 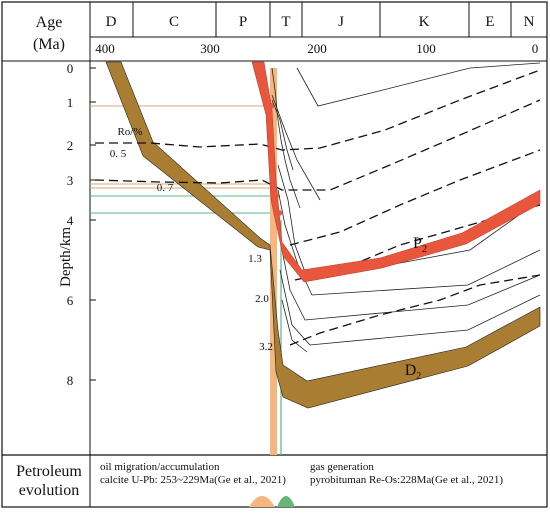 I want to click on age-tick-400: 400, so click(x=105, y=48).